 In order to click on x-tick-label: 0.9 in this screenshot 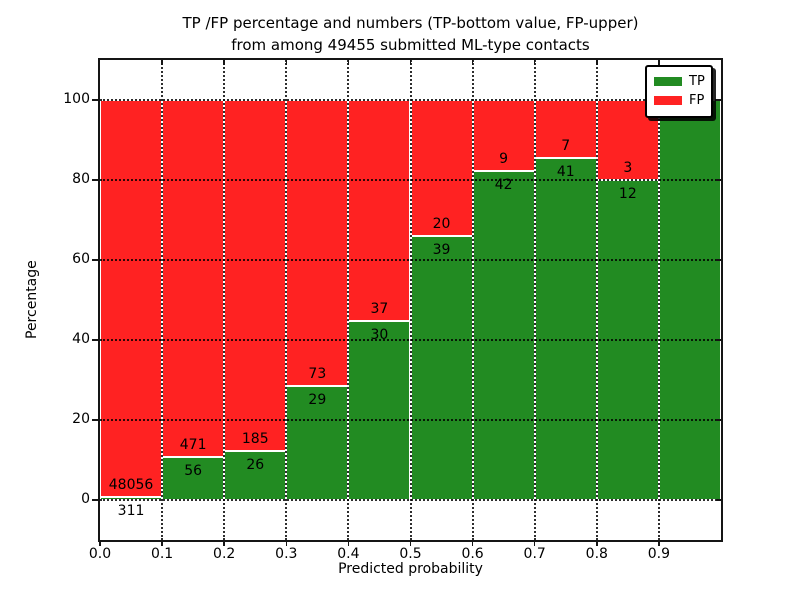, I will do `click(659, 554)`.